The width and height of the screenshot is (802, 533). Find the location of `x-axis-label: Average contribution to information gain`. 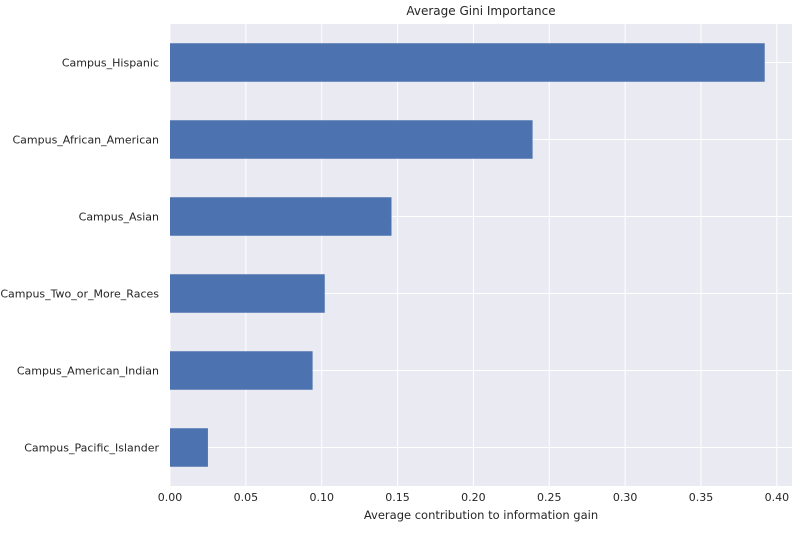

x-axis-label: Average contribution to information gain is located at coordinates (481, 515).